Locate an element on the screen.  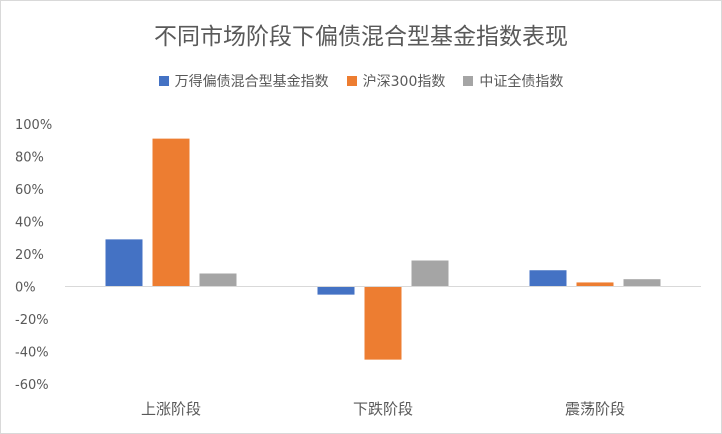
legend-item-1: 沪深300指数 is located at coordinates (396, 81).